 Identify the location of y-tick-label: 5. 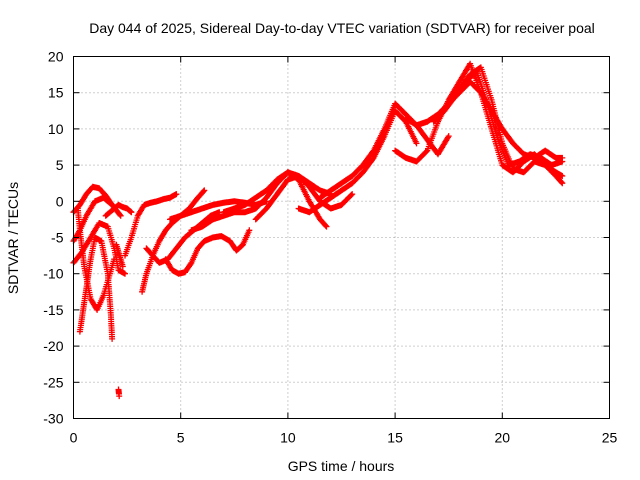
(60, 165).